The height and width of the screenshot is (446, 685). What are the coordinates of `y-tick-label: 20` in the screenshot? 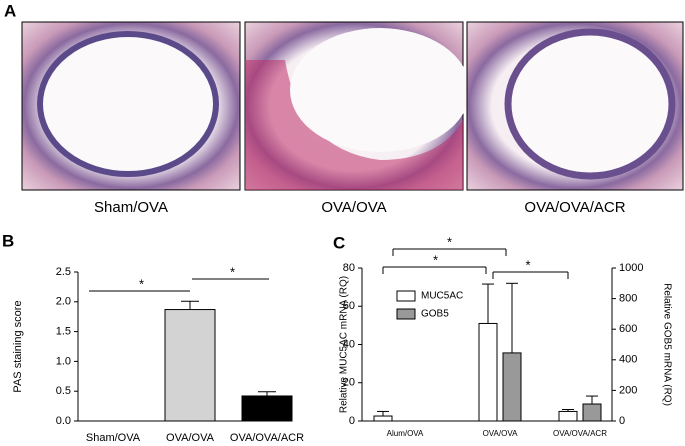 It's located at (349, 383).